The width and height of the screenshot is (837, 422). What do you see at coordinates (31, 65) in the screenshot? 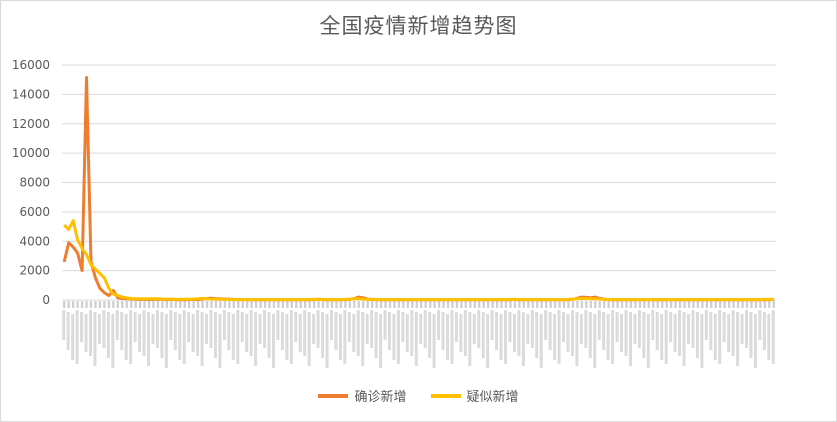
I see `y-tick-label: 16000` at bounding box center [31, 65].